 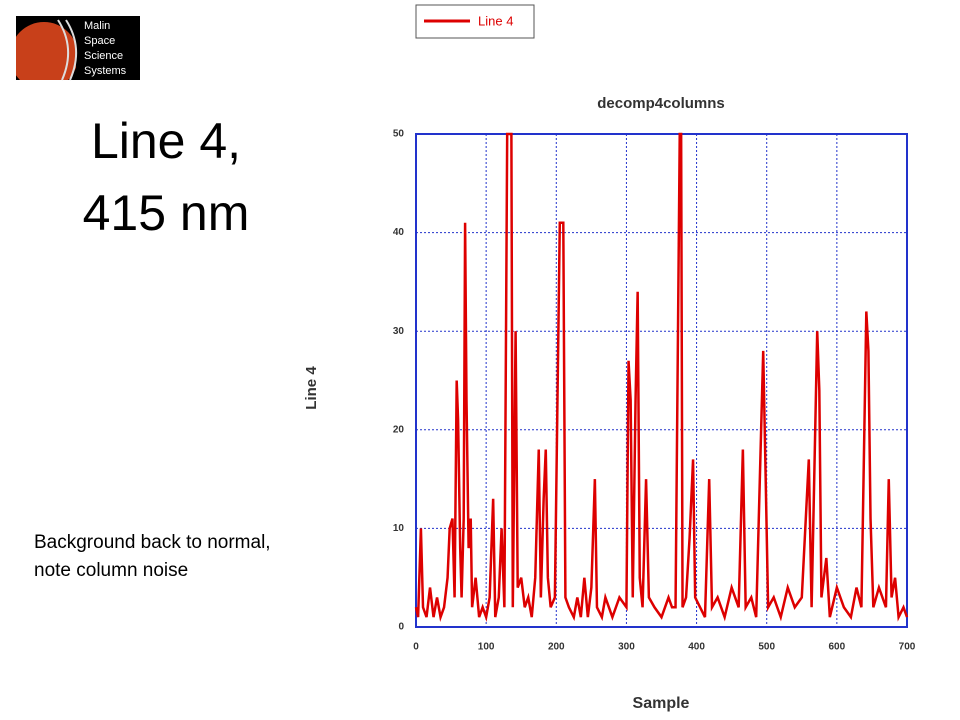 I want to click on chart-title: decomp4columns, so click(x=661, y=103).